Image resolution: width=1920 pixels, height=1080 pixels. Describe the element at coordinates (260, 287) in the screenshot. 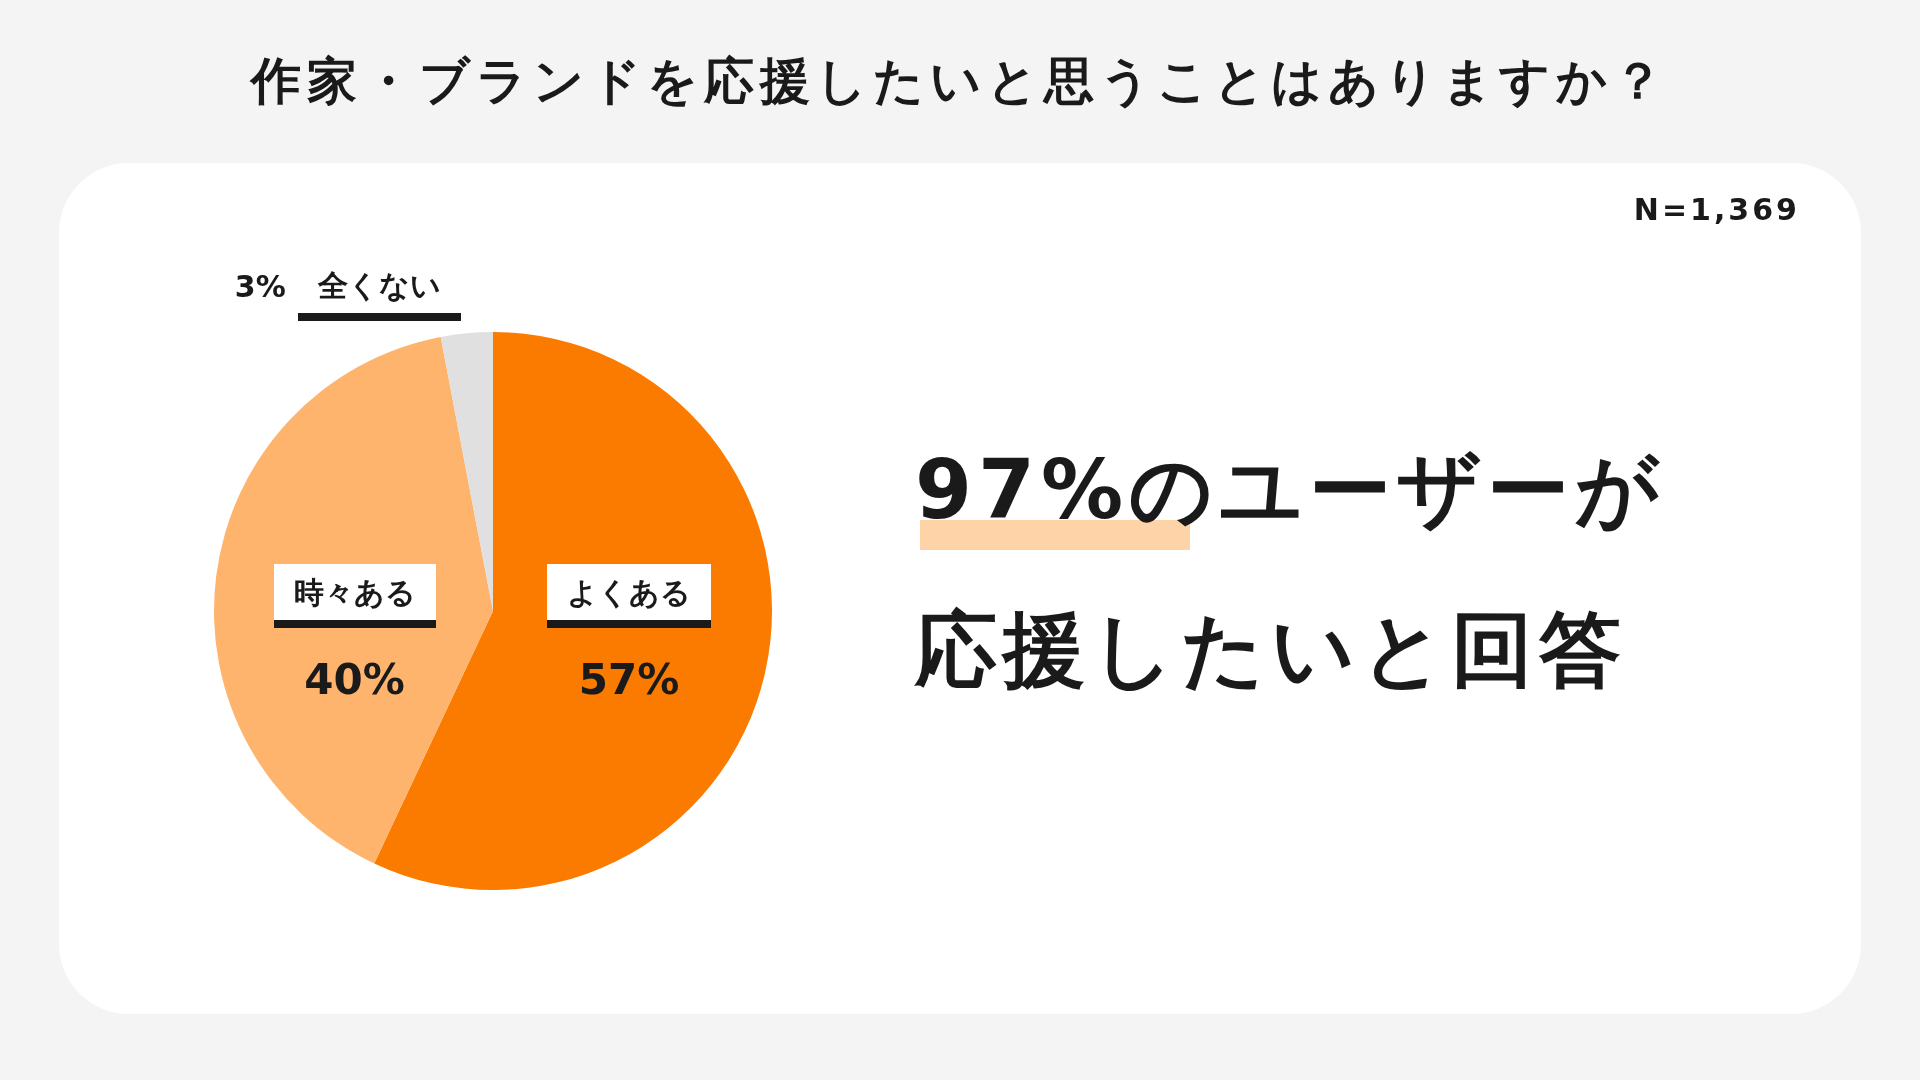

I see `data-label: 3%` at that location.